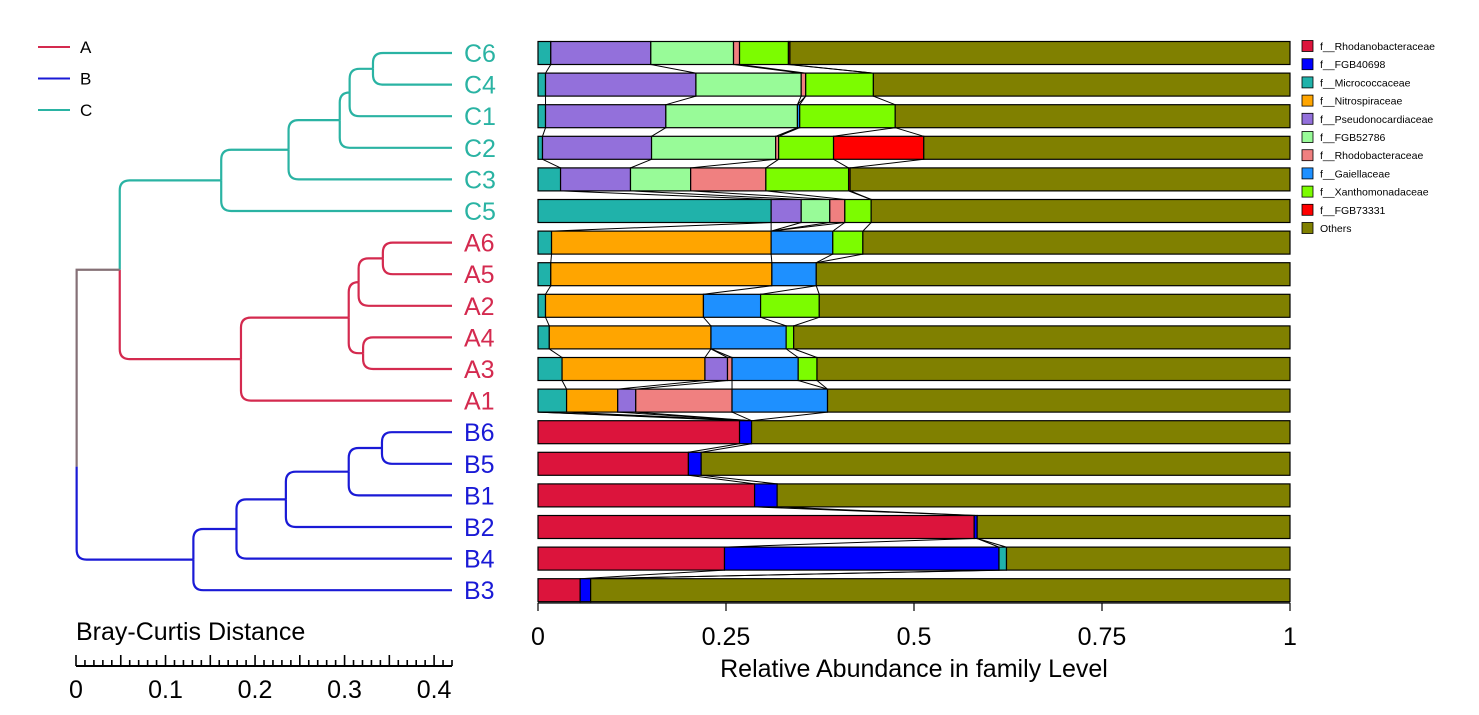 The image size is (1479, 715). I want to click on bar-segment-c4-f-rhodobacteraceae, so click(803, 84).